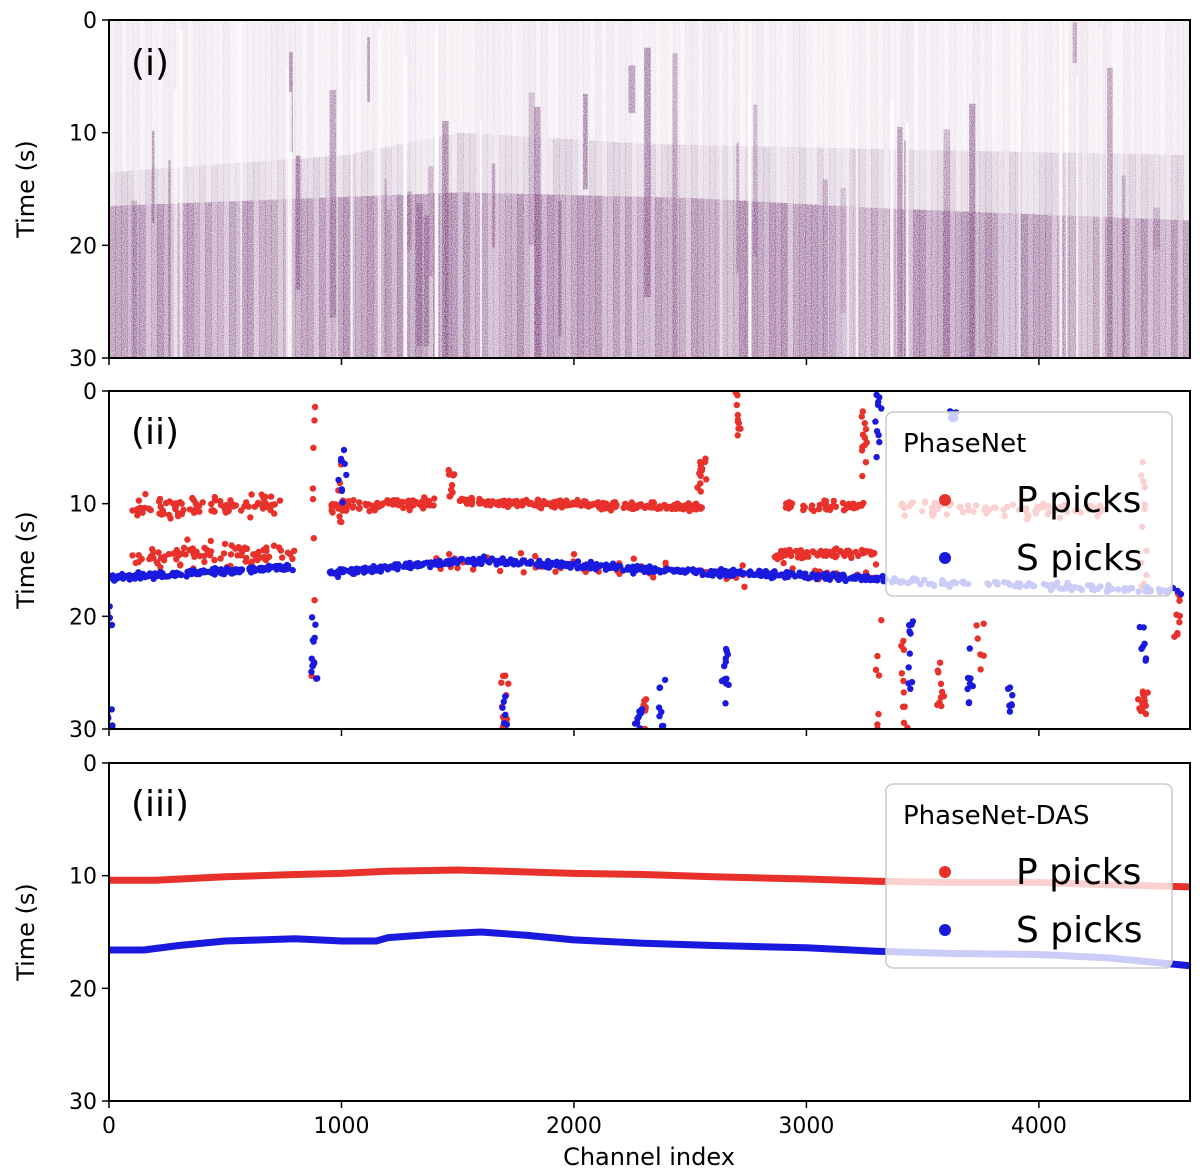 This screenshot has width=1200, height=1174. I want to click on panel-label-i: (i), so click(150, 63).